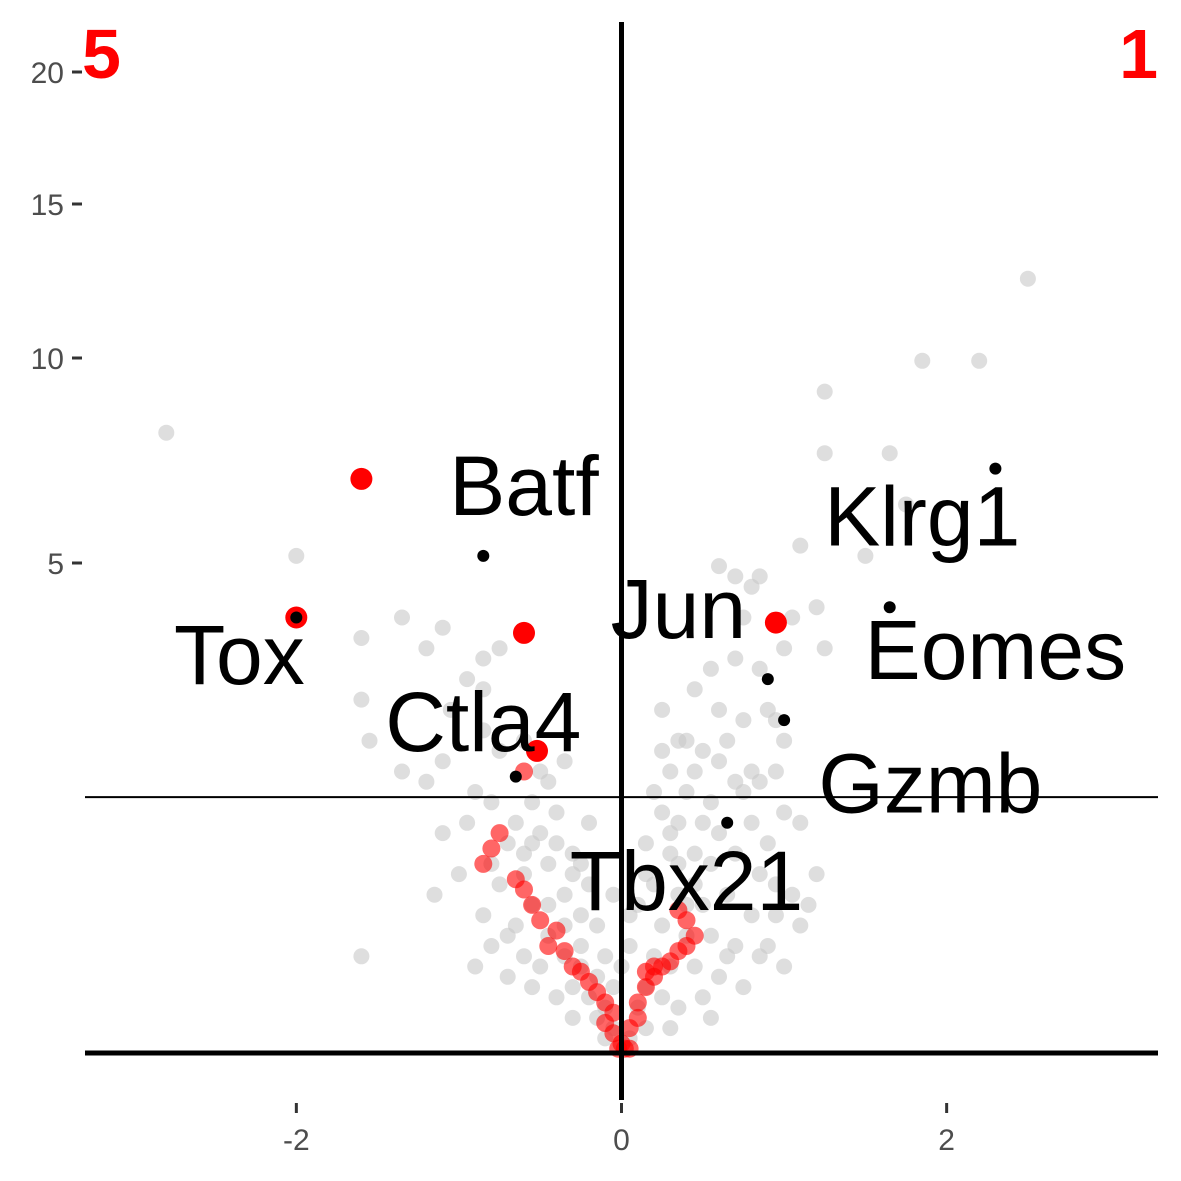 Image resolution: width=1181 pixels, height=1181 pixels. I want to click on gene-label-batf: Batf, so click(524, 486).